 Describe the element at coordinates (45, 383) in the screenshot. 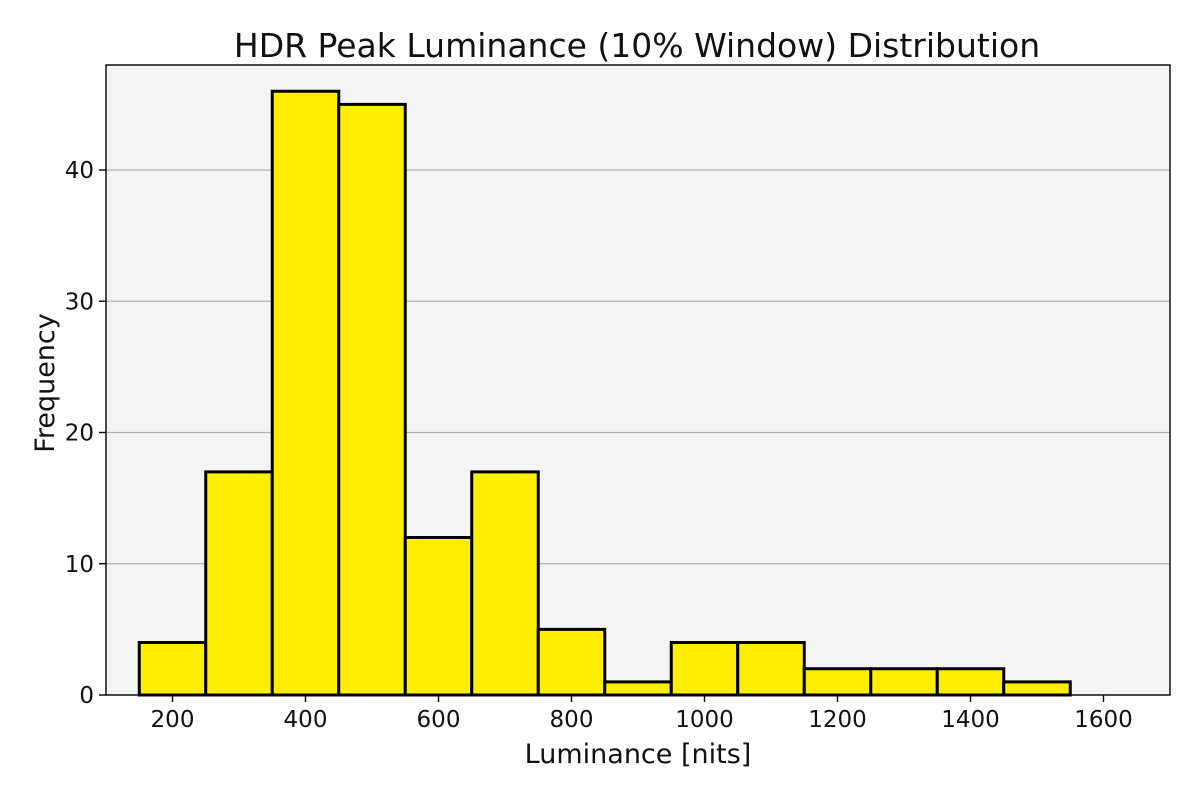

I see `y-axis-label: Frequency` at that location.